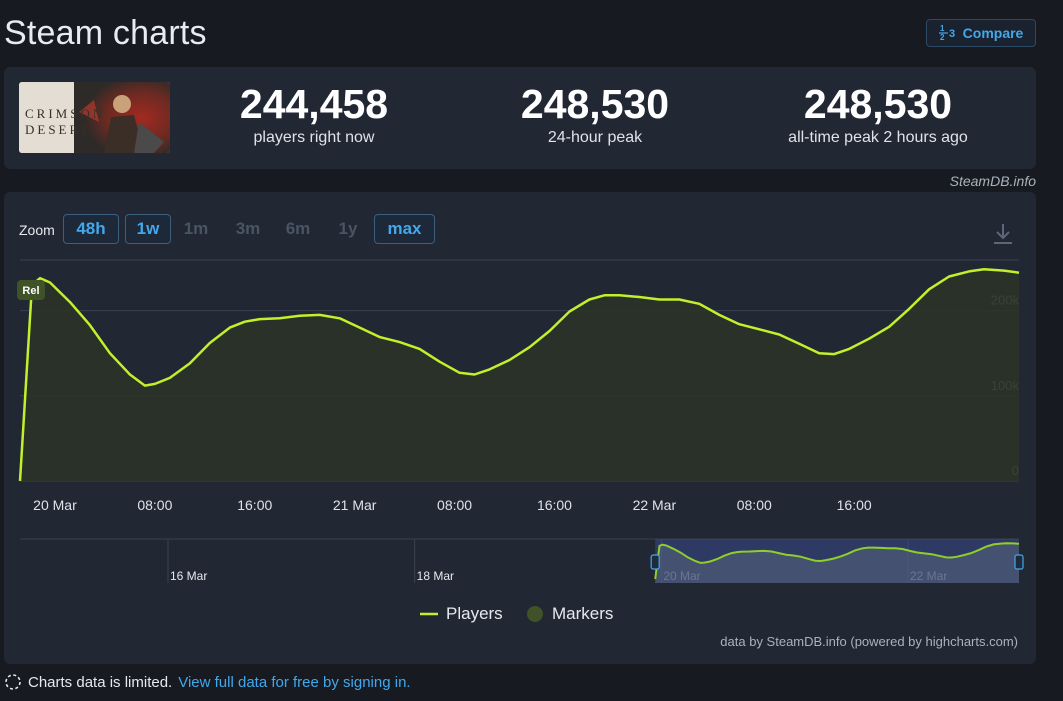  I want to click on stat-24h-label: 24-hour peak, so click(595, 137).